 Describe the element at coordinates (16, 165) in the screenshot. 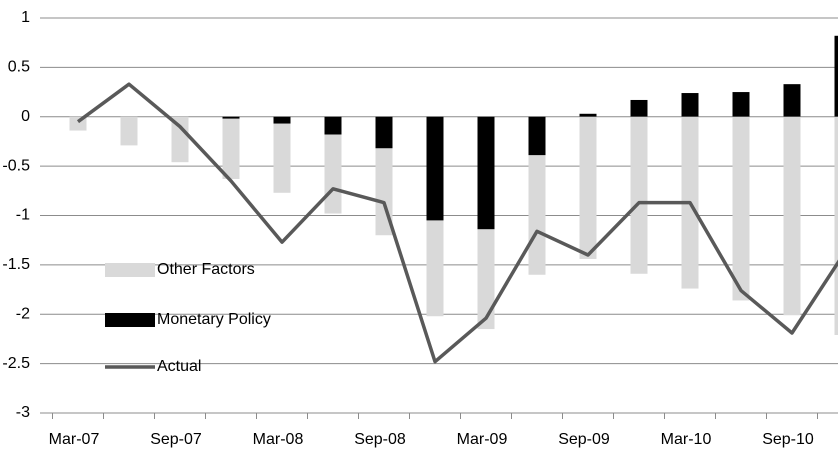

I see `y-tick-label: -0.5` at that location.